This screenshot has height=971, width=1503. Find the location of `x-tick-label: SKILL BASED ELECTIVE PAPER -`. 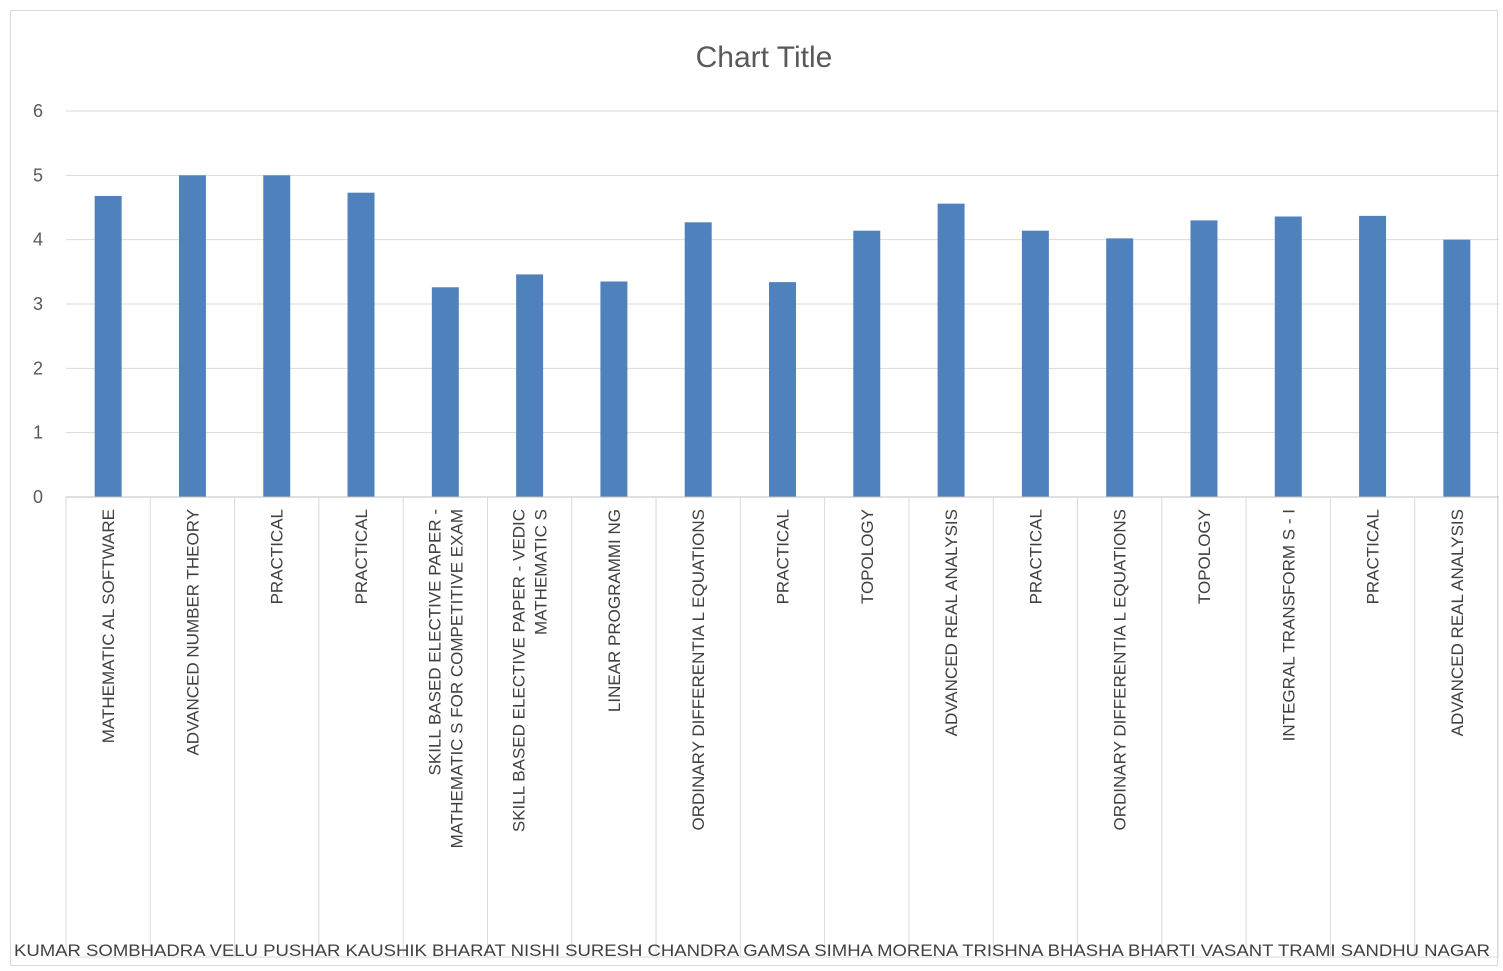

x-tick-label: SKILL BASED ELECTIVE PAPER - is located at coordinates (434, 642).